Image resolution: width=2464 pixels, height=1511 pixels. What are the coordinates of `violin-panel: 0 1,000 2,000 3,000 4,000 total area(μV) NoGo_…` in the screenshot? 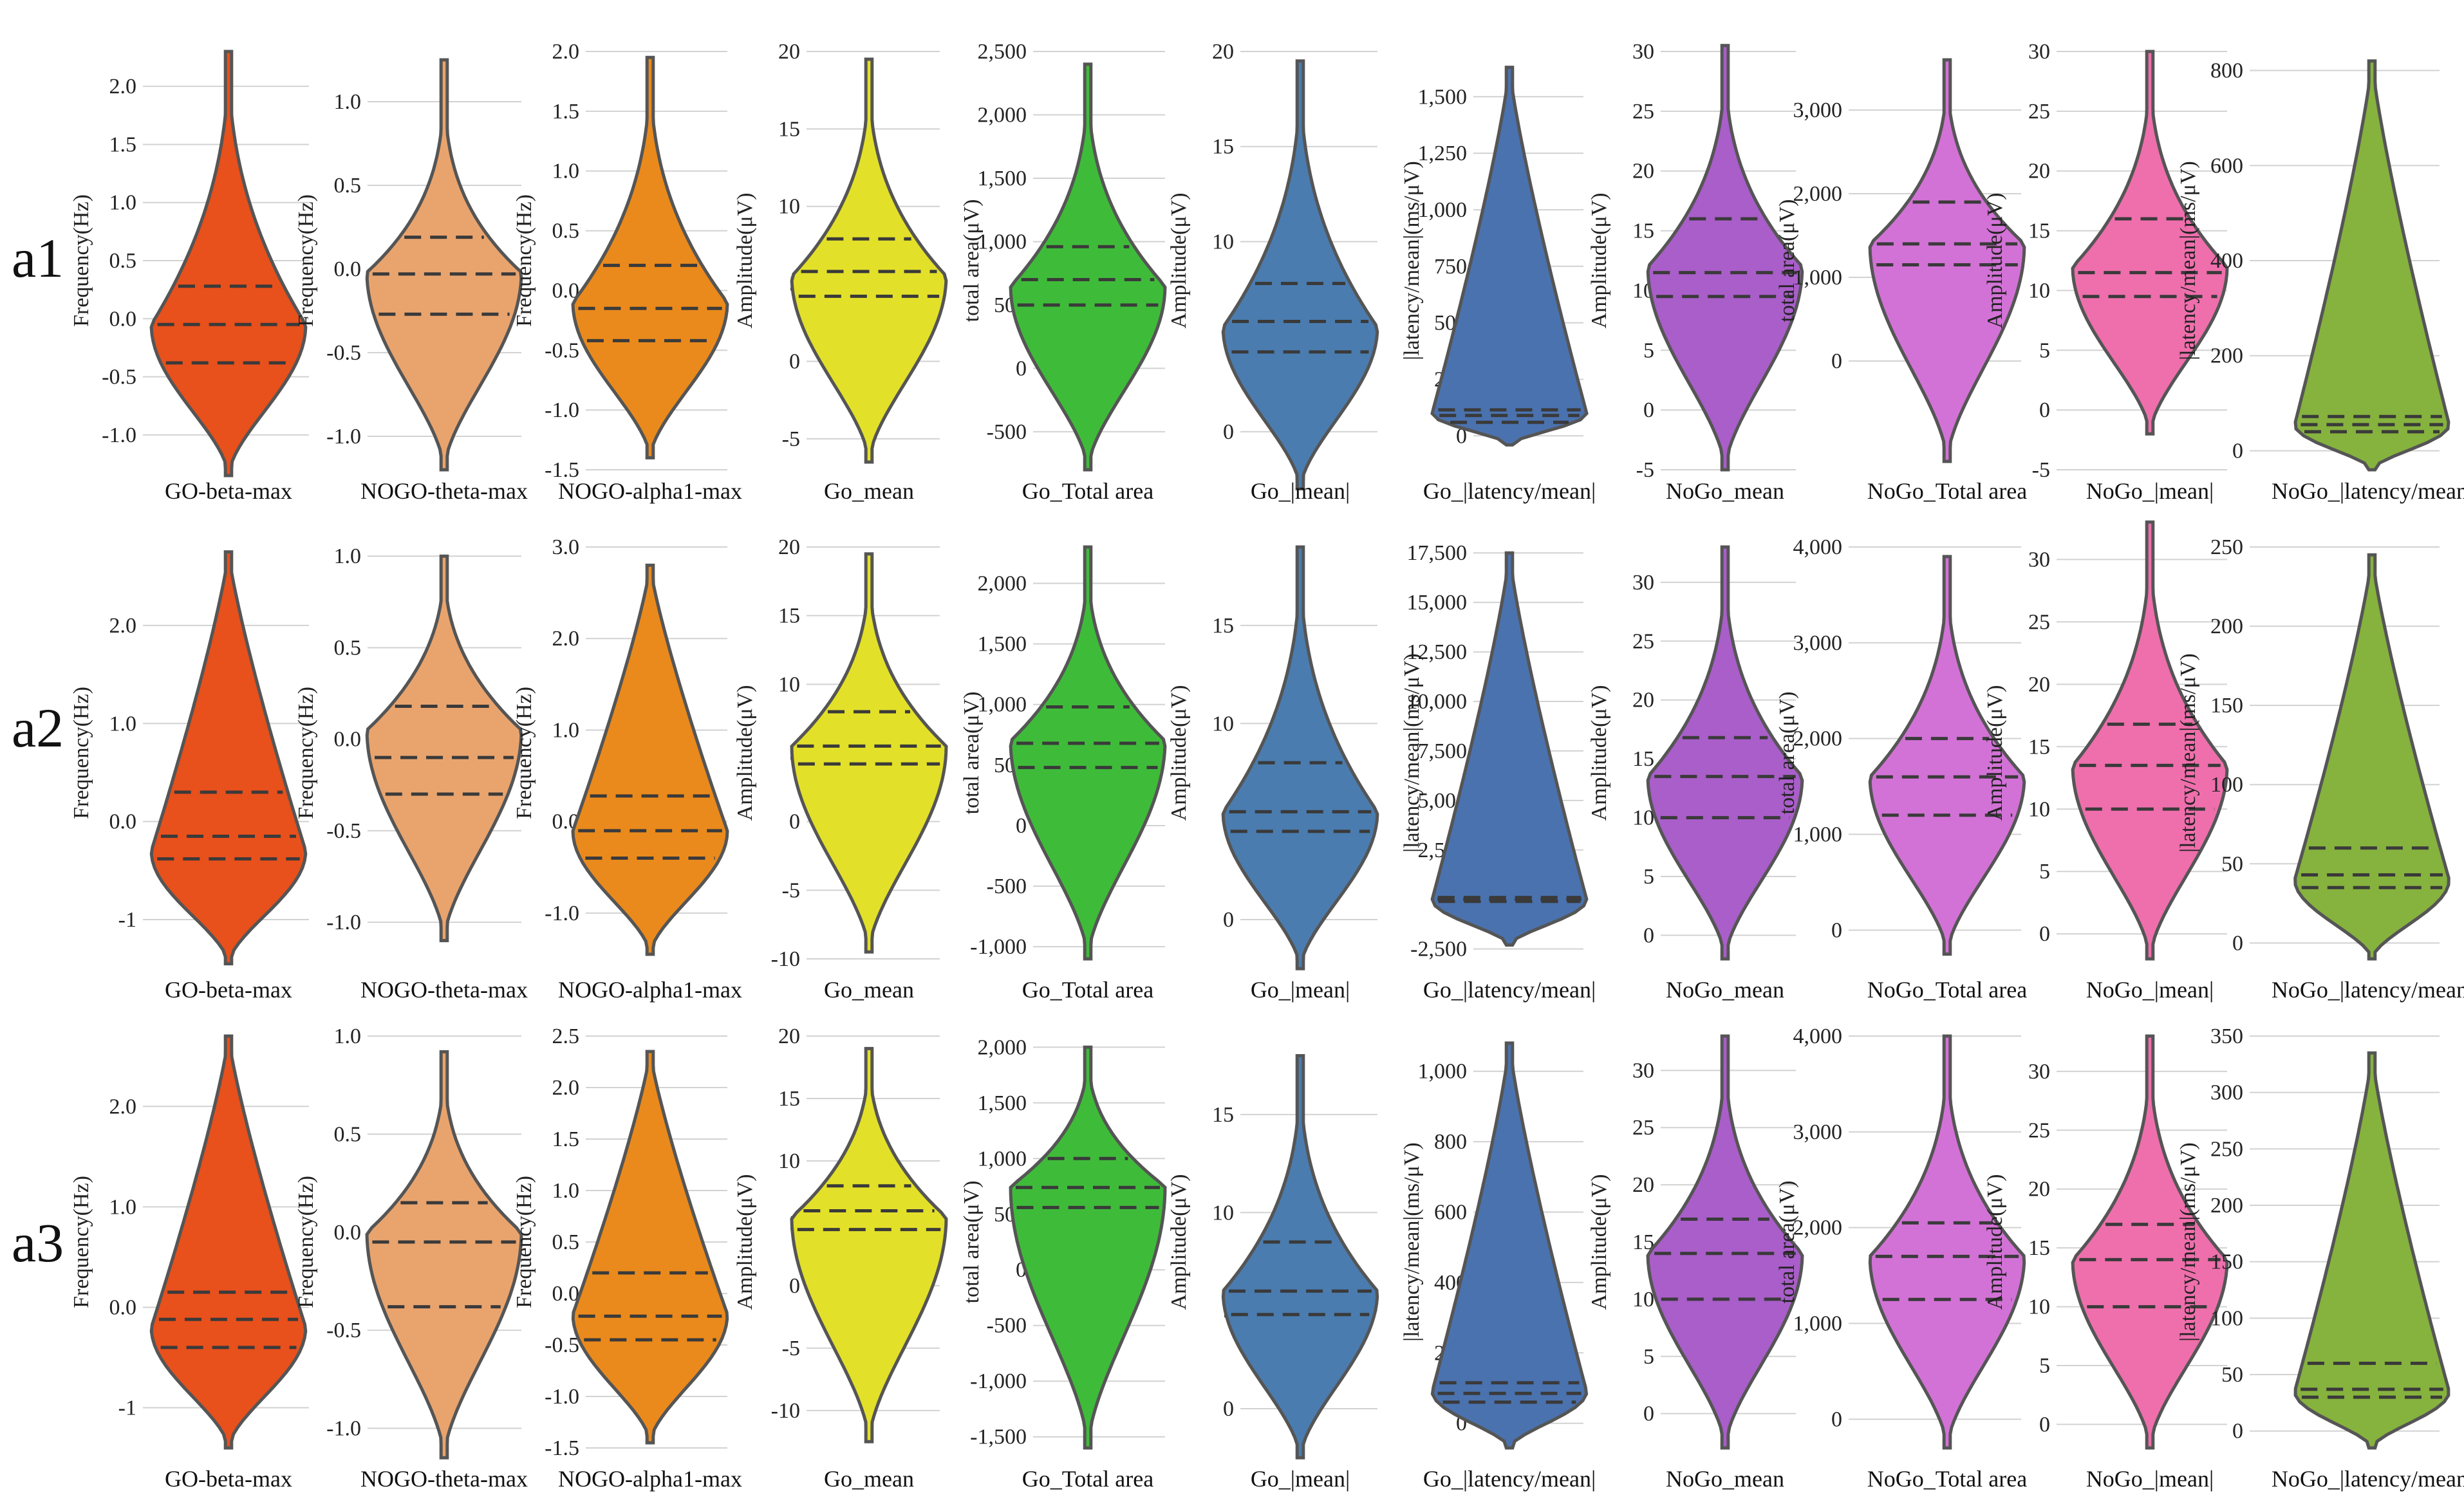 It's located at (1901, 769).